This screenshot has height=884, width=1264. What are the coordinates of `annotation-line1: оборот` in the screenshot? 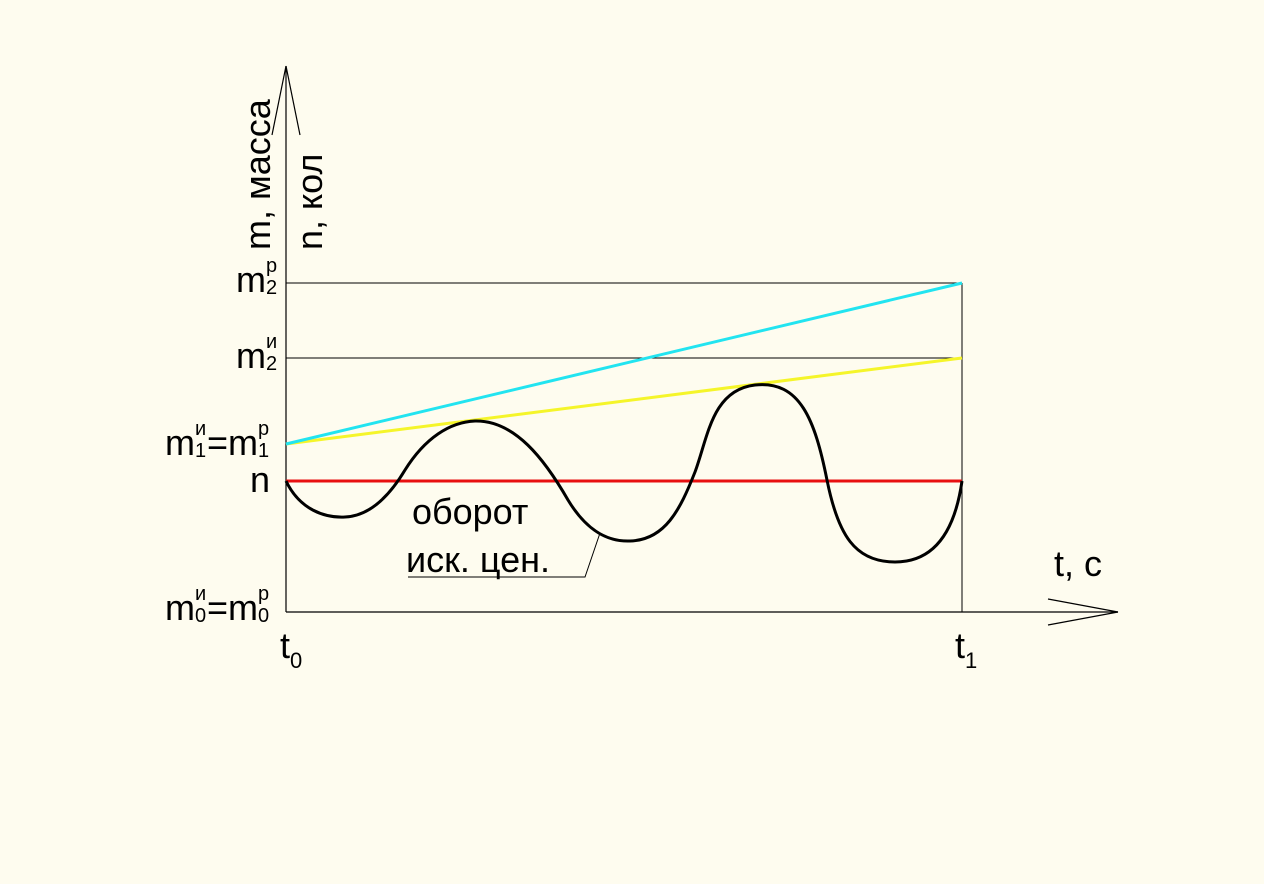 It's located at (470, 511).